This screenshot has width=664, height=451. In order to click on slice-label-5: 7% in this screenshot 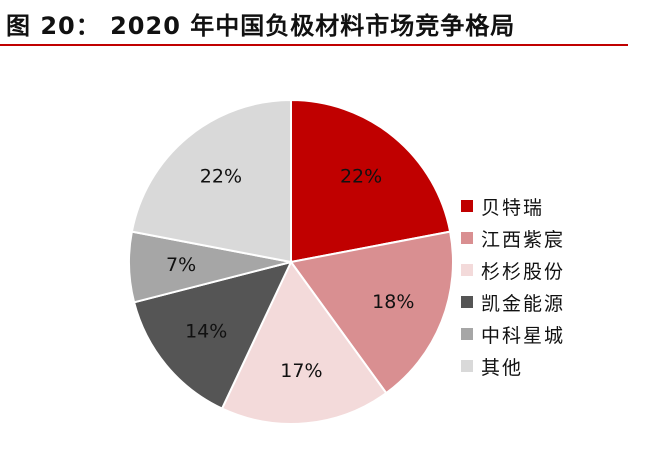, I will do `click(181, 265)`.